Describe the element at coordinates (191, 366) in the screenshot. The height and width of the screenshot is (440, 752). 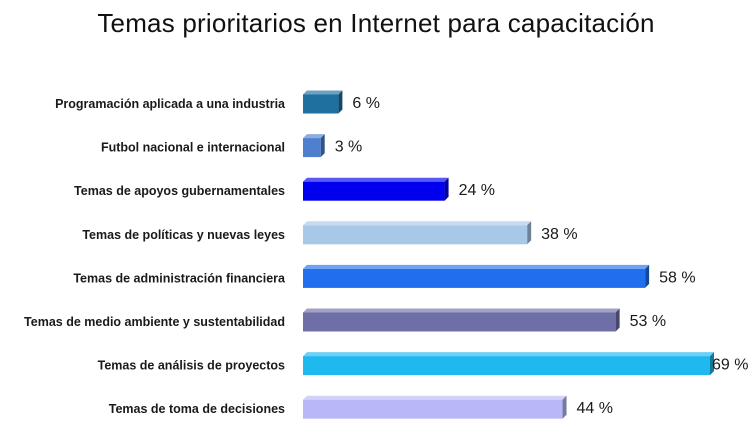
I see `category-label: Temas de análisis de proyectos` at that location.